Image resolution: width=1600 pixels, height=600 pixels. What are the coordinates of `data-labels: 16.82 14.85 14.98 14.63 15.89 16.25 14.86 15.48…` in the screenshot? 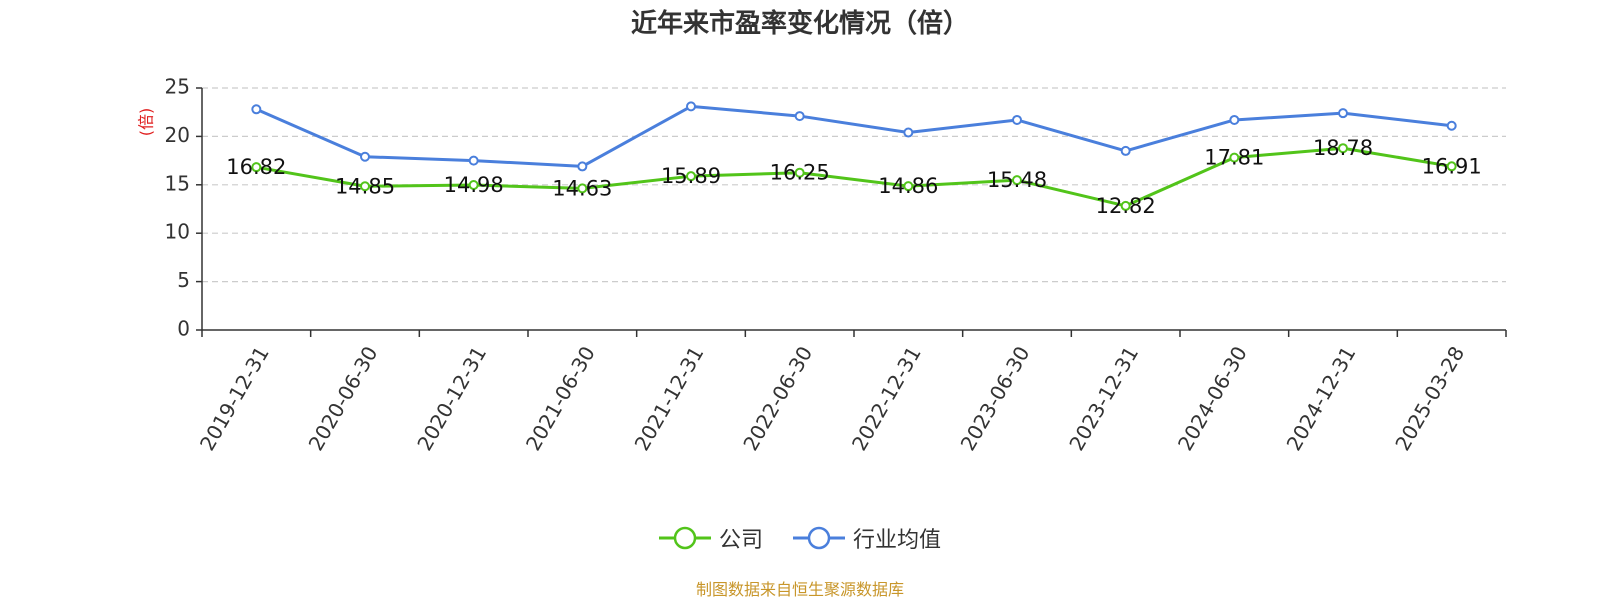 It's located at (853, 177).